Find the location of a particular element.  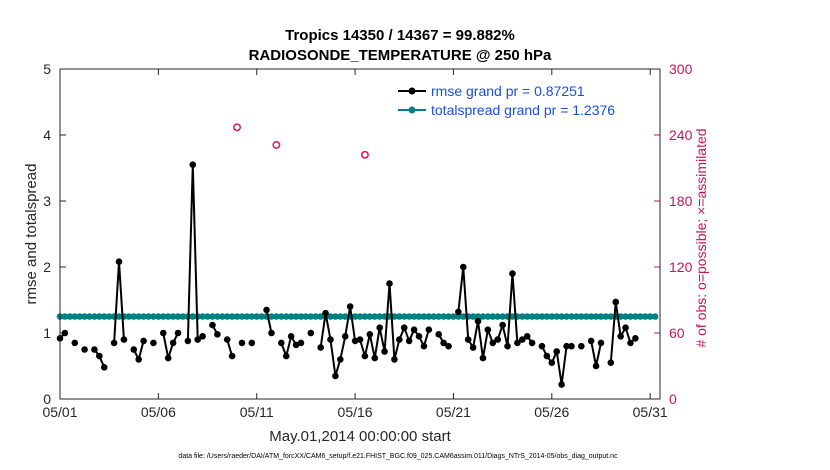

obs-possible-point is located at coordinates (237, 127).